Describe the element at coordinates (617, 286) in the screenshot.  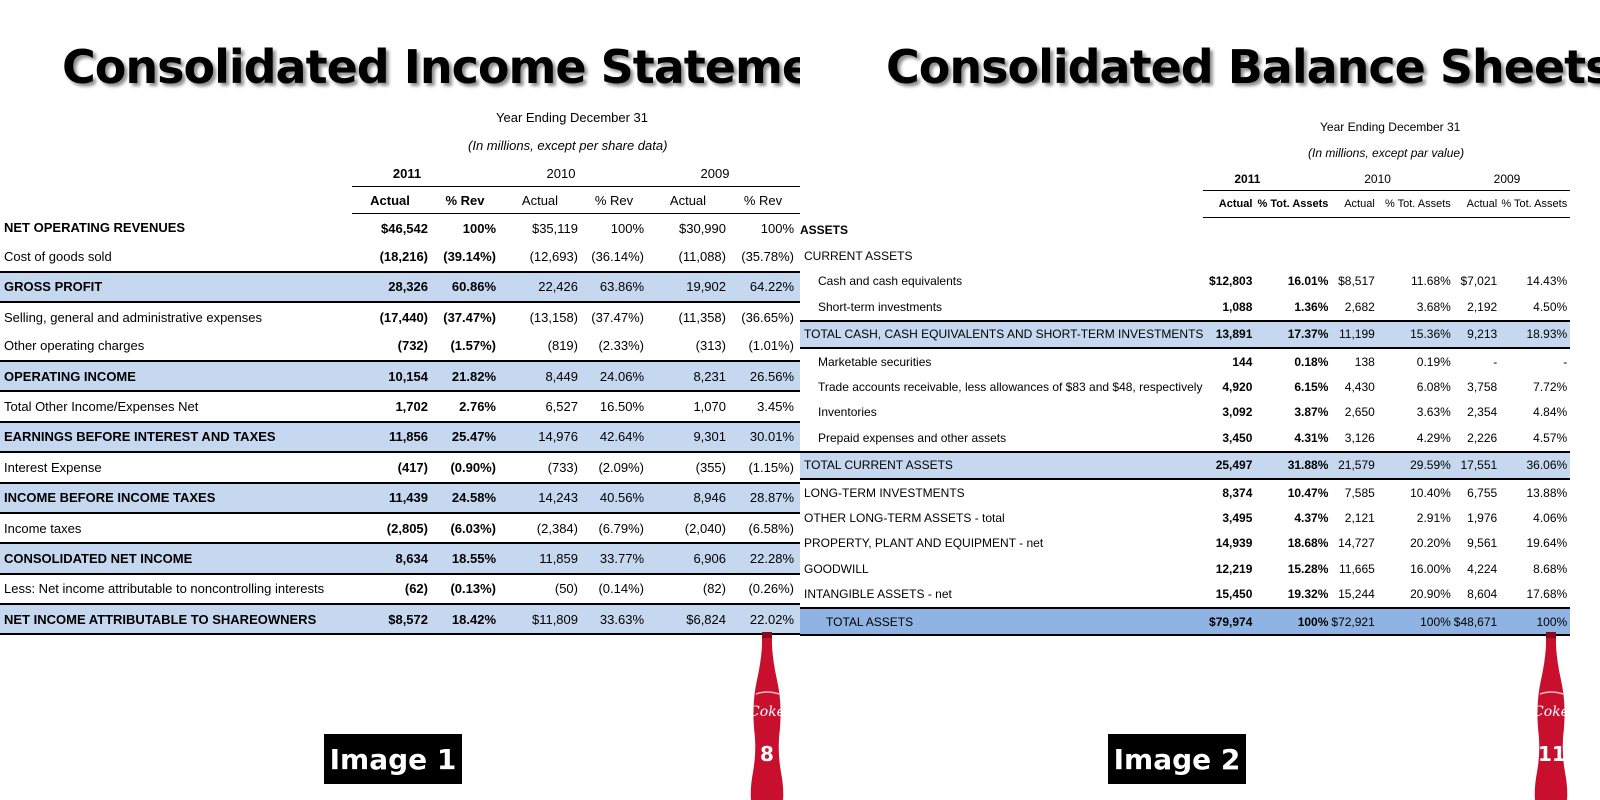
I see `cell-value: 63.86%` at that location.